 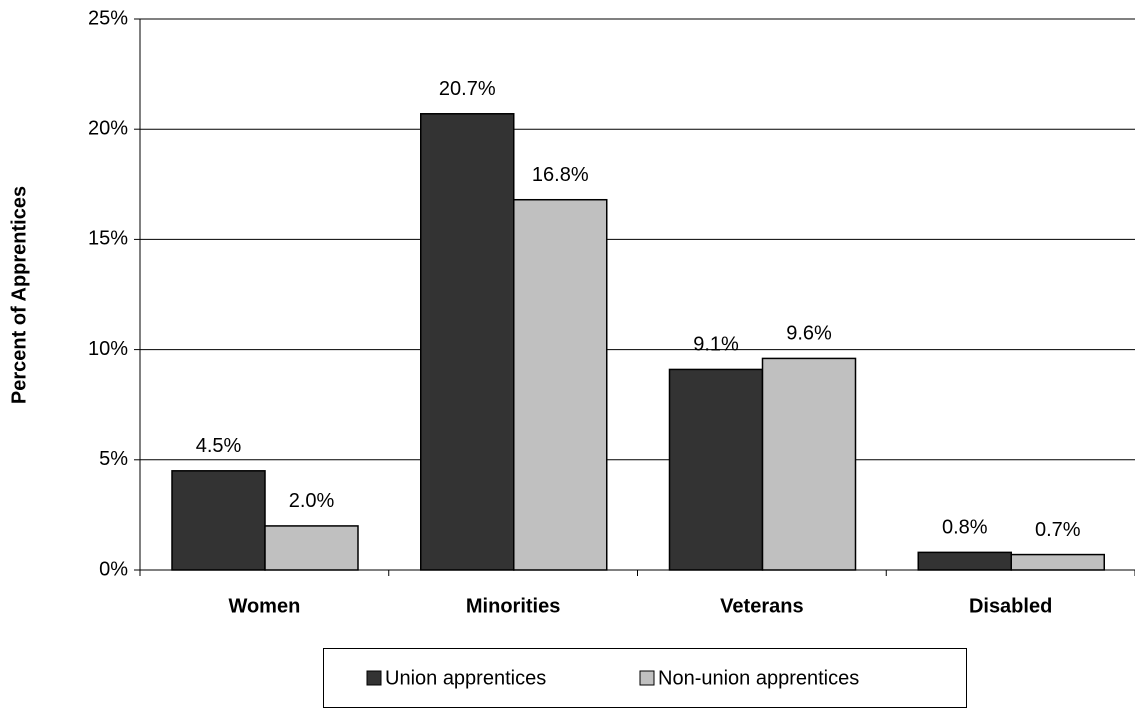 I want to click on y-tick-label: 0%, so click(x=113, y=569).